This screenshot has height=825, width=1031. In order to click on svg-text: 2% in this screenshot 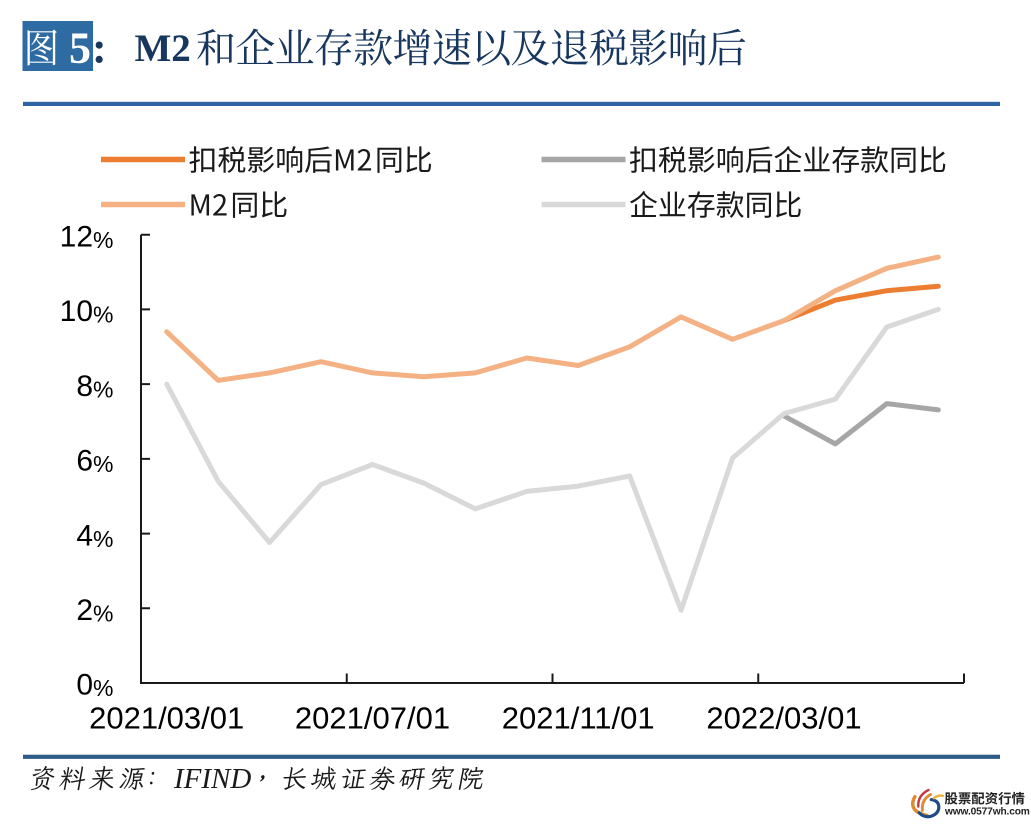, I will do `click(94, 610)`.